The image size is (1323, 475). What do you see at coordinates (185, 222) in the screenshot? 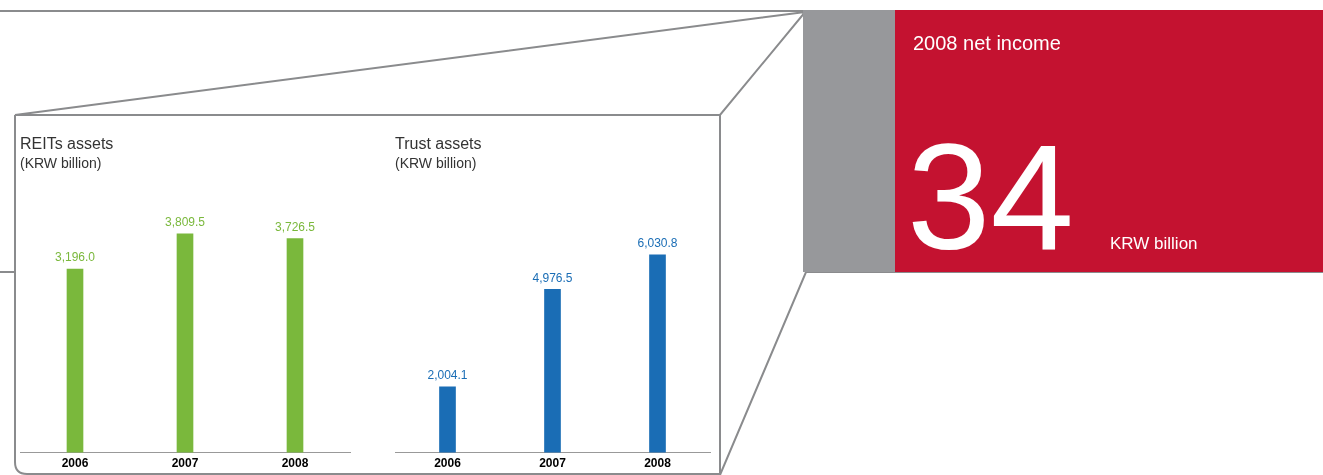
I see `data-label: 3,809.5` at bounding box center [185, 222].